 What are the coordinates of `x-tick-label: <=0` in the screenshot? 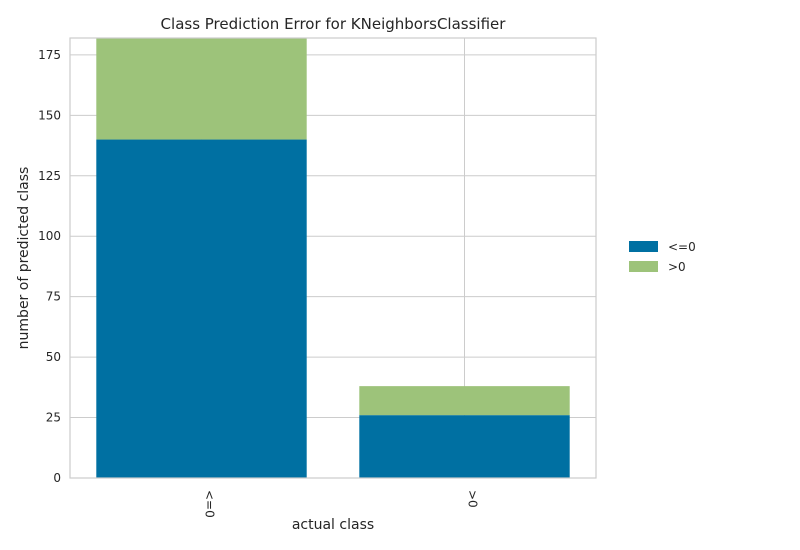 It's located at (210, 504).